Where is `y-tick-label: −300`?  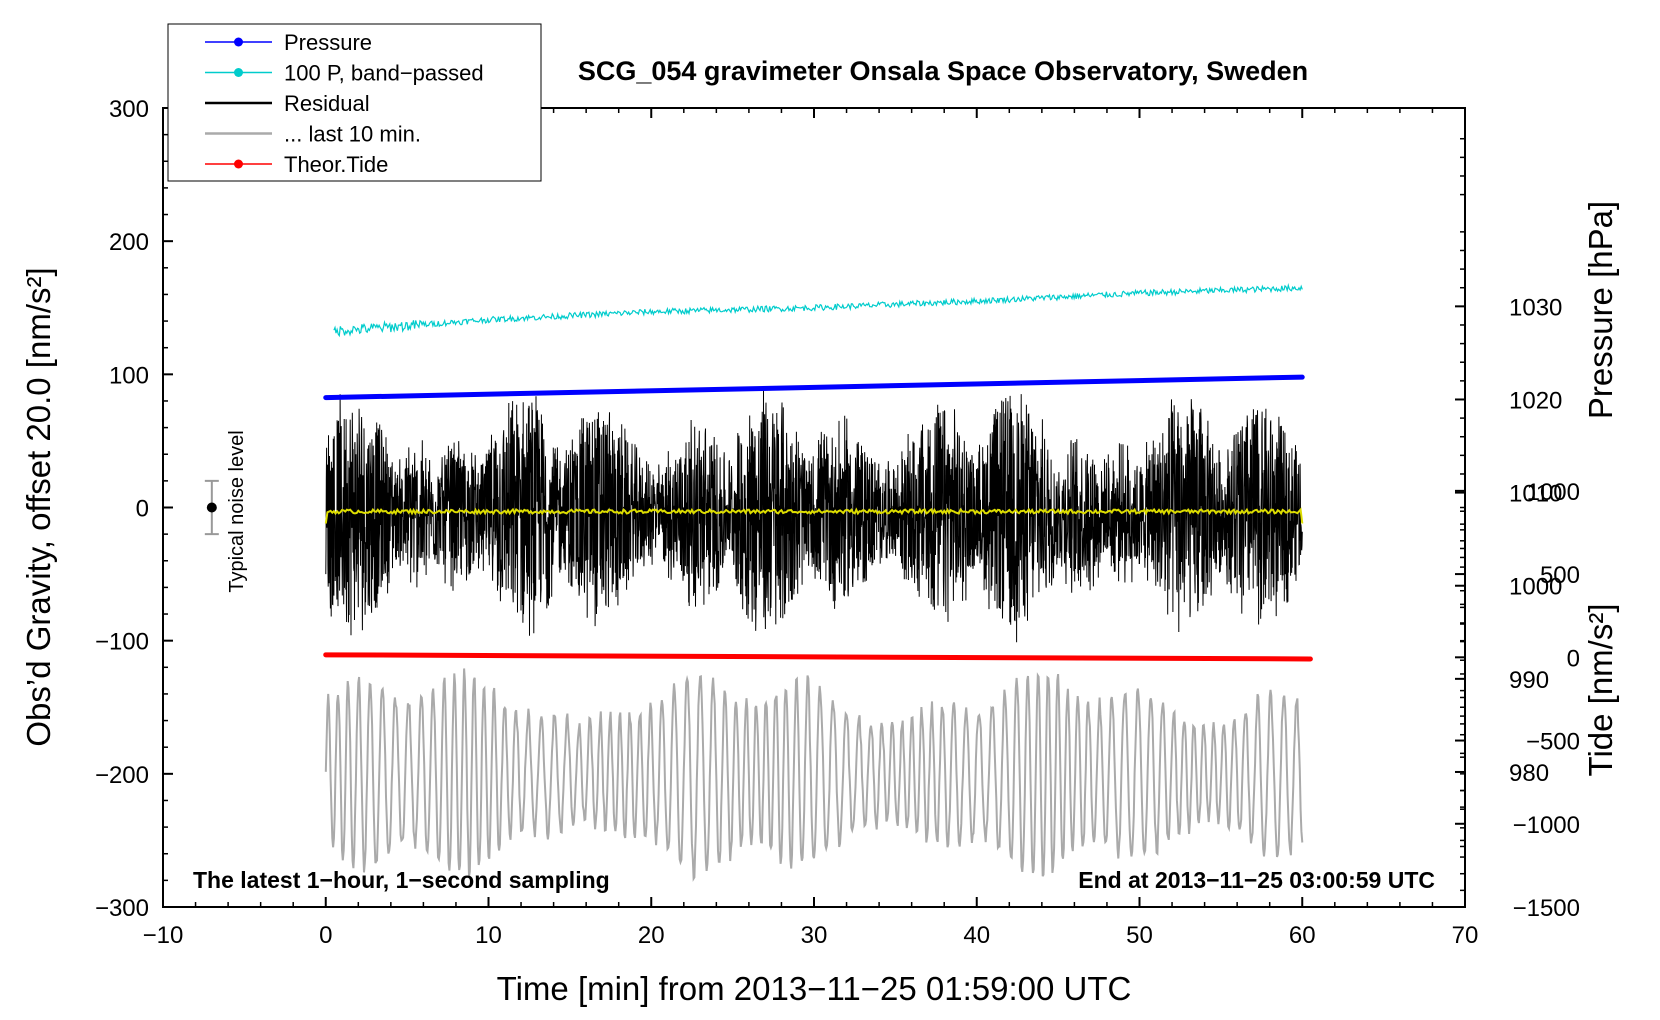
y-tick-label: −300 is located at coordinates (122, 908).